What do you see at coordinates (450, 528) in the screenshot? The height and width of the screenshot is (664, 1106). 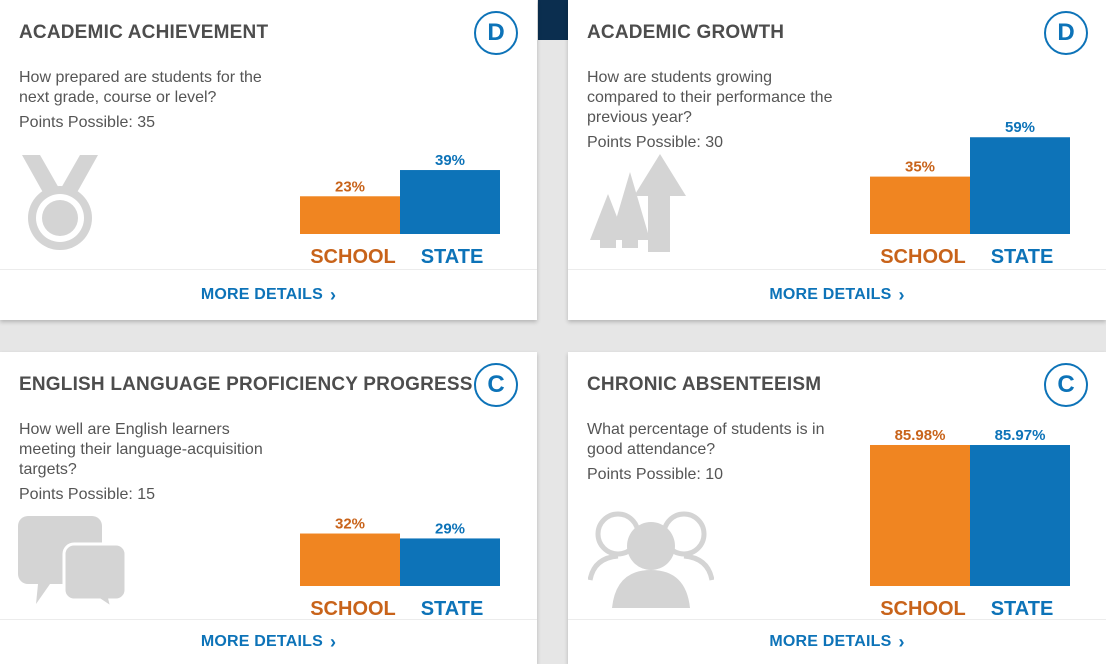 I see `data-label-state: 29%` at bounding box center [450, 528].